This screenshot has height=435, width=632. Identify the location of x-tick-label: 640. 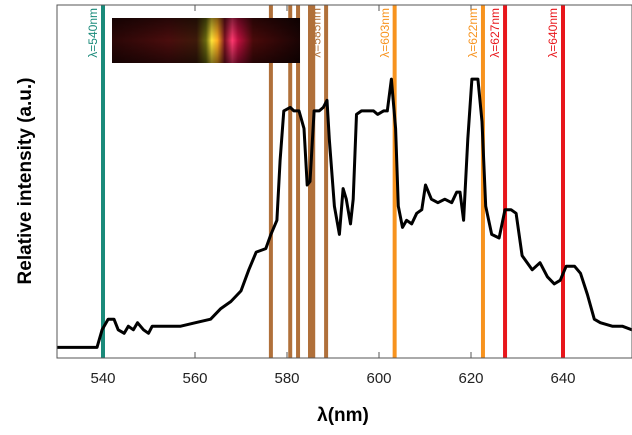
(562, 378).